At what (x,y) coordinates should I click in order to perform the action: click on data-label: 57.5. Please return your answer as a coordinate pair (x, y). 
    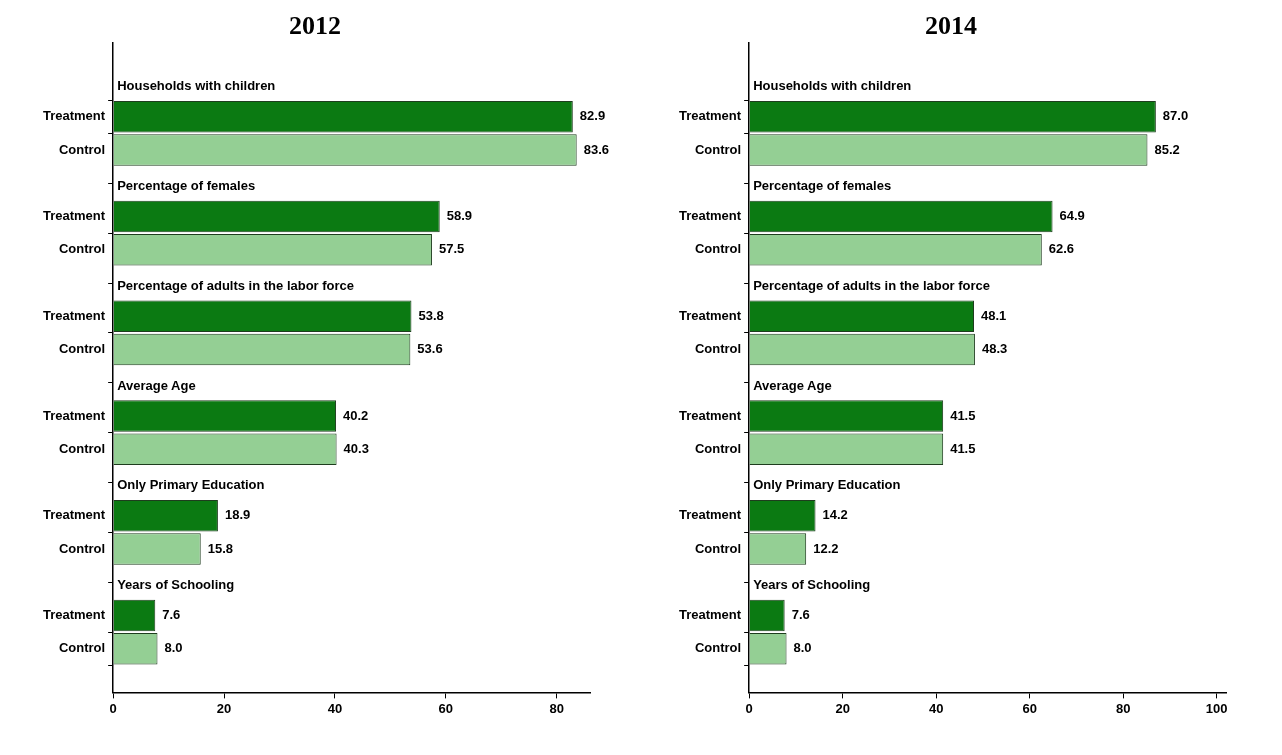
    Looking at the image, I should click on (451, 249).